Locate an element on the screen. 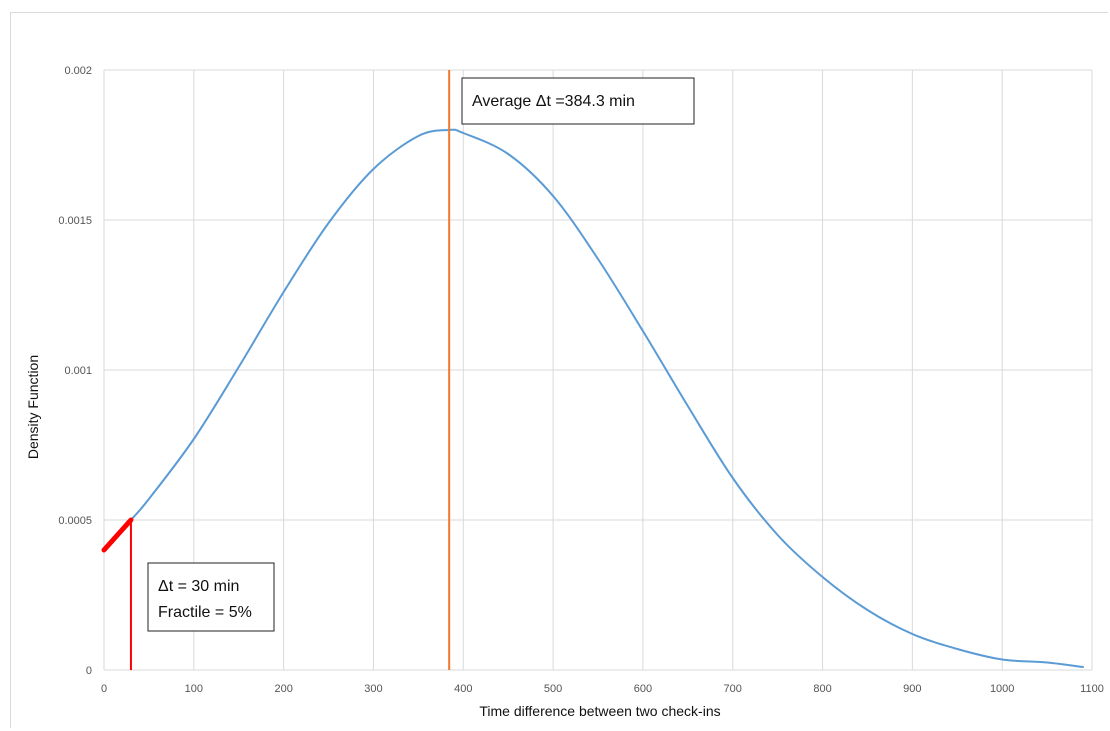  fractile-annotation: Δt = 30 min Fractile = 5% is located at coordinates (211, 597).